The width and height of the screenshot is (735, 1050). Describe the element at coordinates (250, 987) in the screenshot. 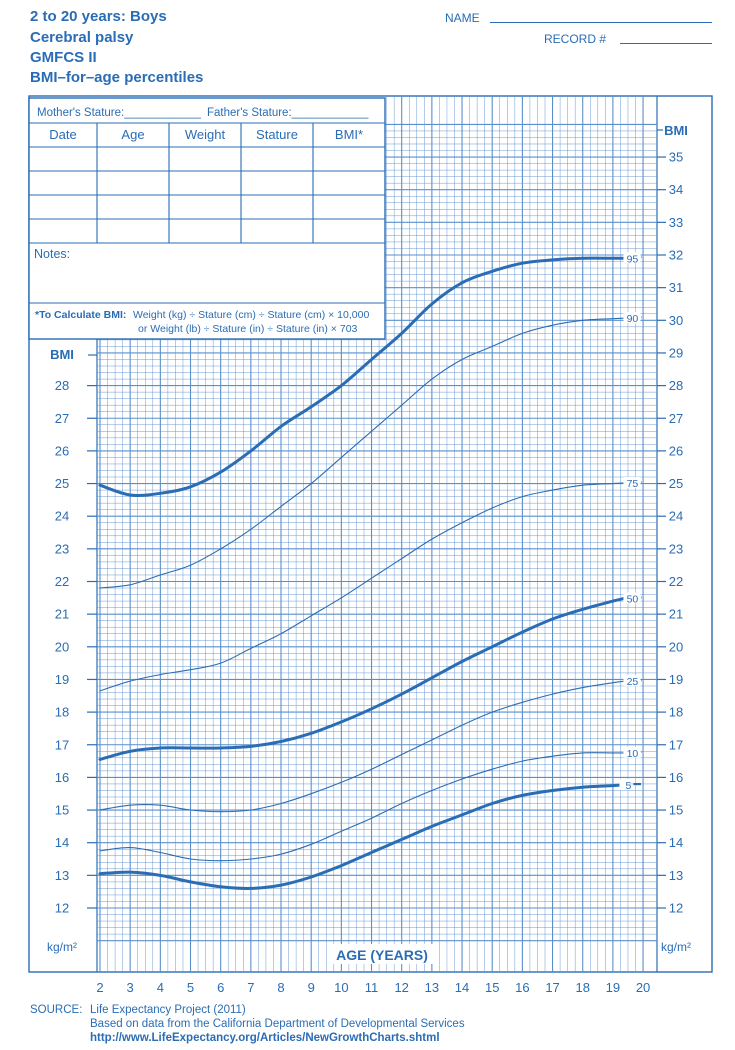

I see `x-tick-label: 7` at that location.